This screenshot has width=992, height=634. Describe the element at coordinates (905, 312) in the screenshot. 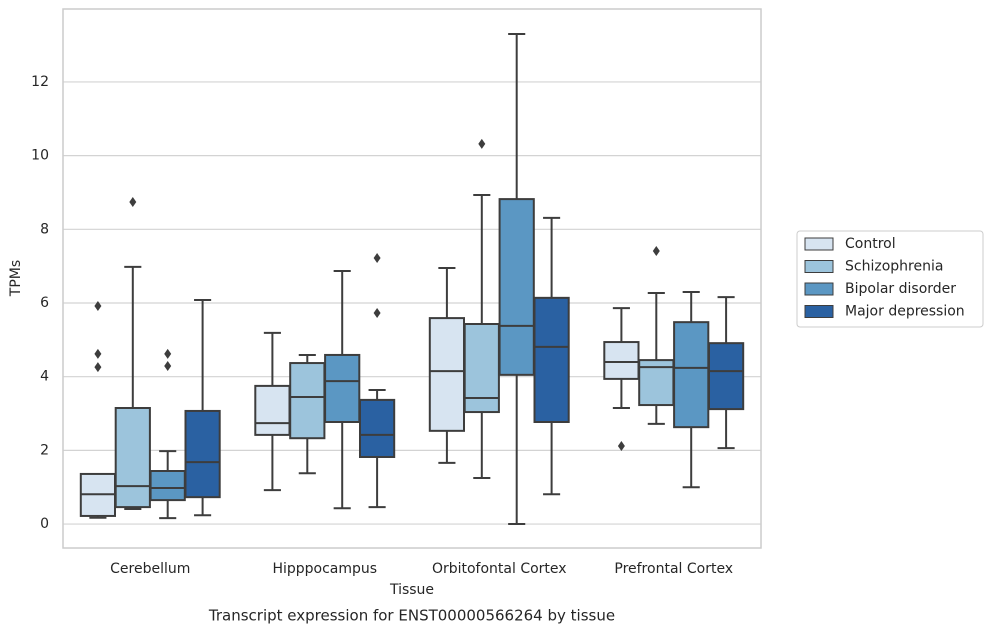

I see `legend-label: Major depression` at that location.